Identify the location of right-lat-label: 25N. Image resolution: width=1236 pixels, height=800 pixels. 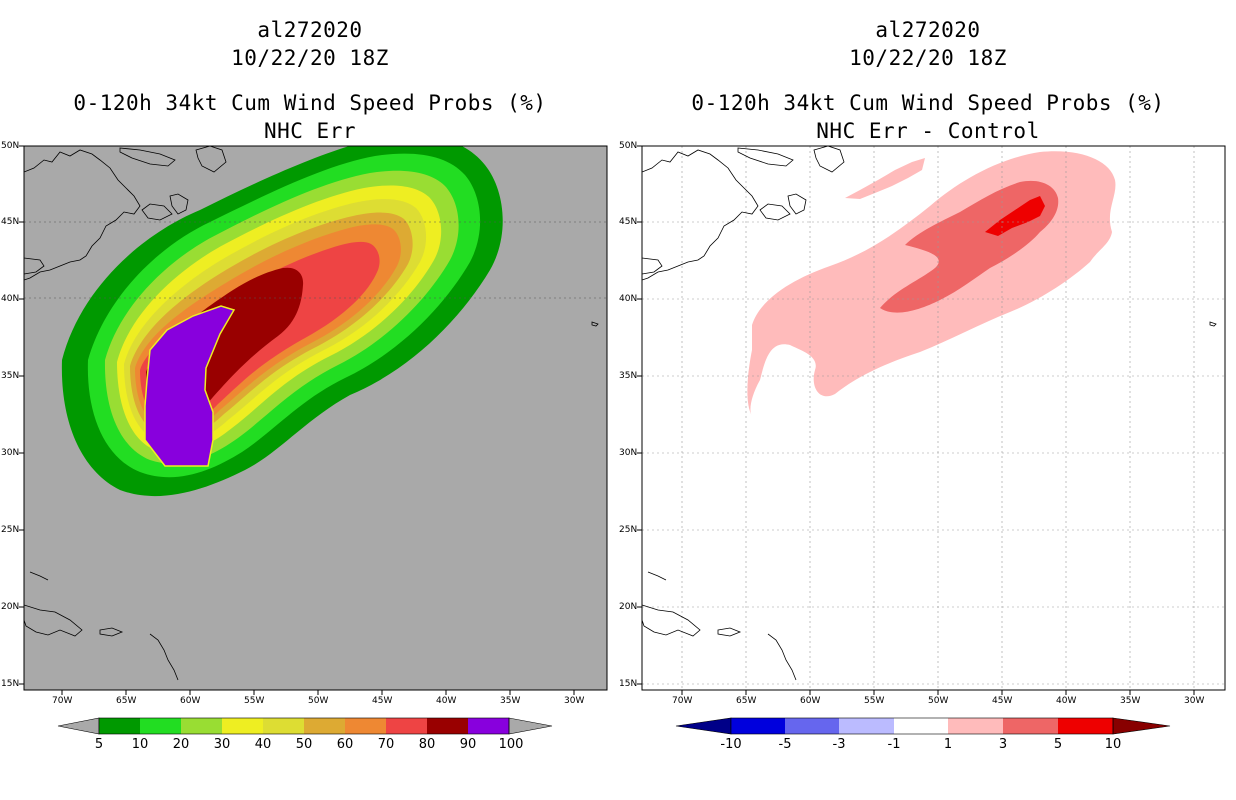
(628, 530).